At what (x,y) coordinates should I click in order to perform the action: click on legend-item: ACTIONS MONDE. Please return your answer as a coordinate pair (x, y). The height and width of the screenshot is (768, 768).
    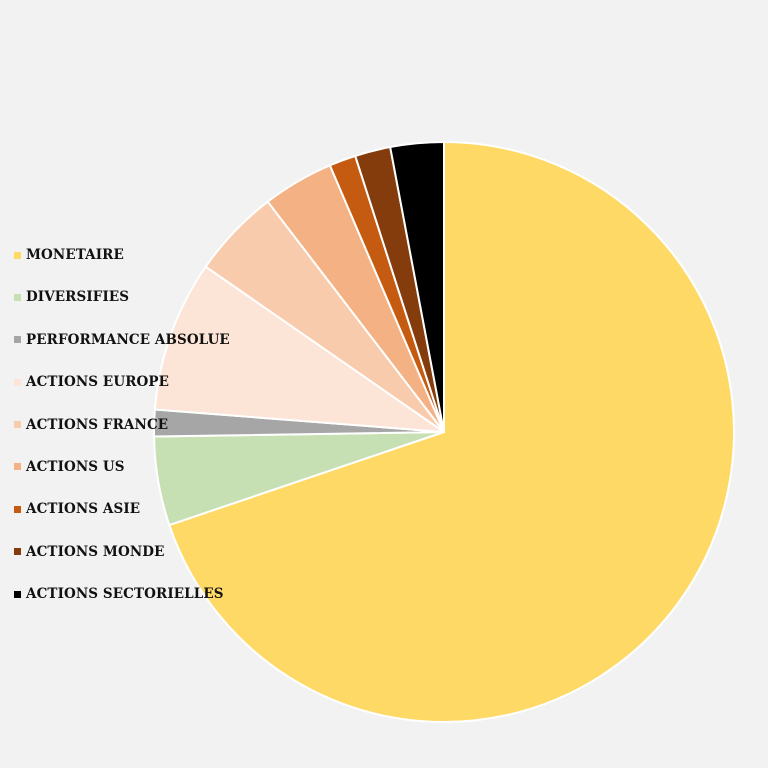
    Looking at the image, I should click on (122, 552).